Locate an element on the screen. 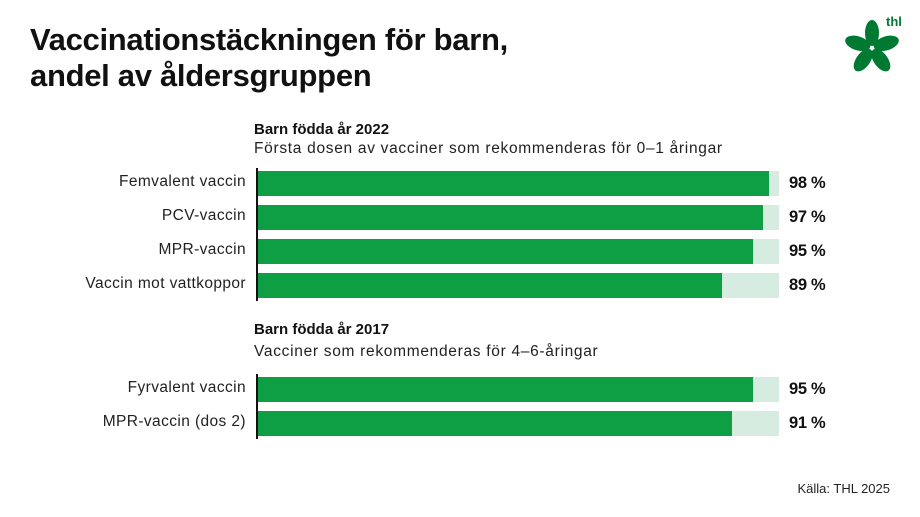 The image size is (920, 517). chart-title-line1: Vaccinationstäckningen för barn, is located at coordinates (269, 39).